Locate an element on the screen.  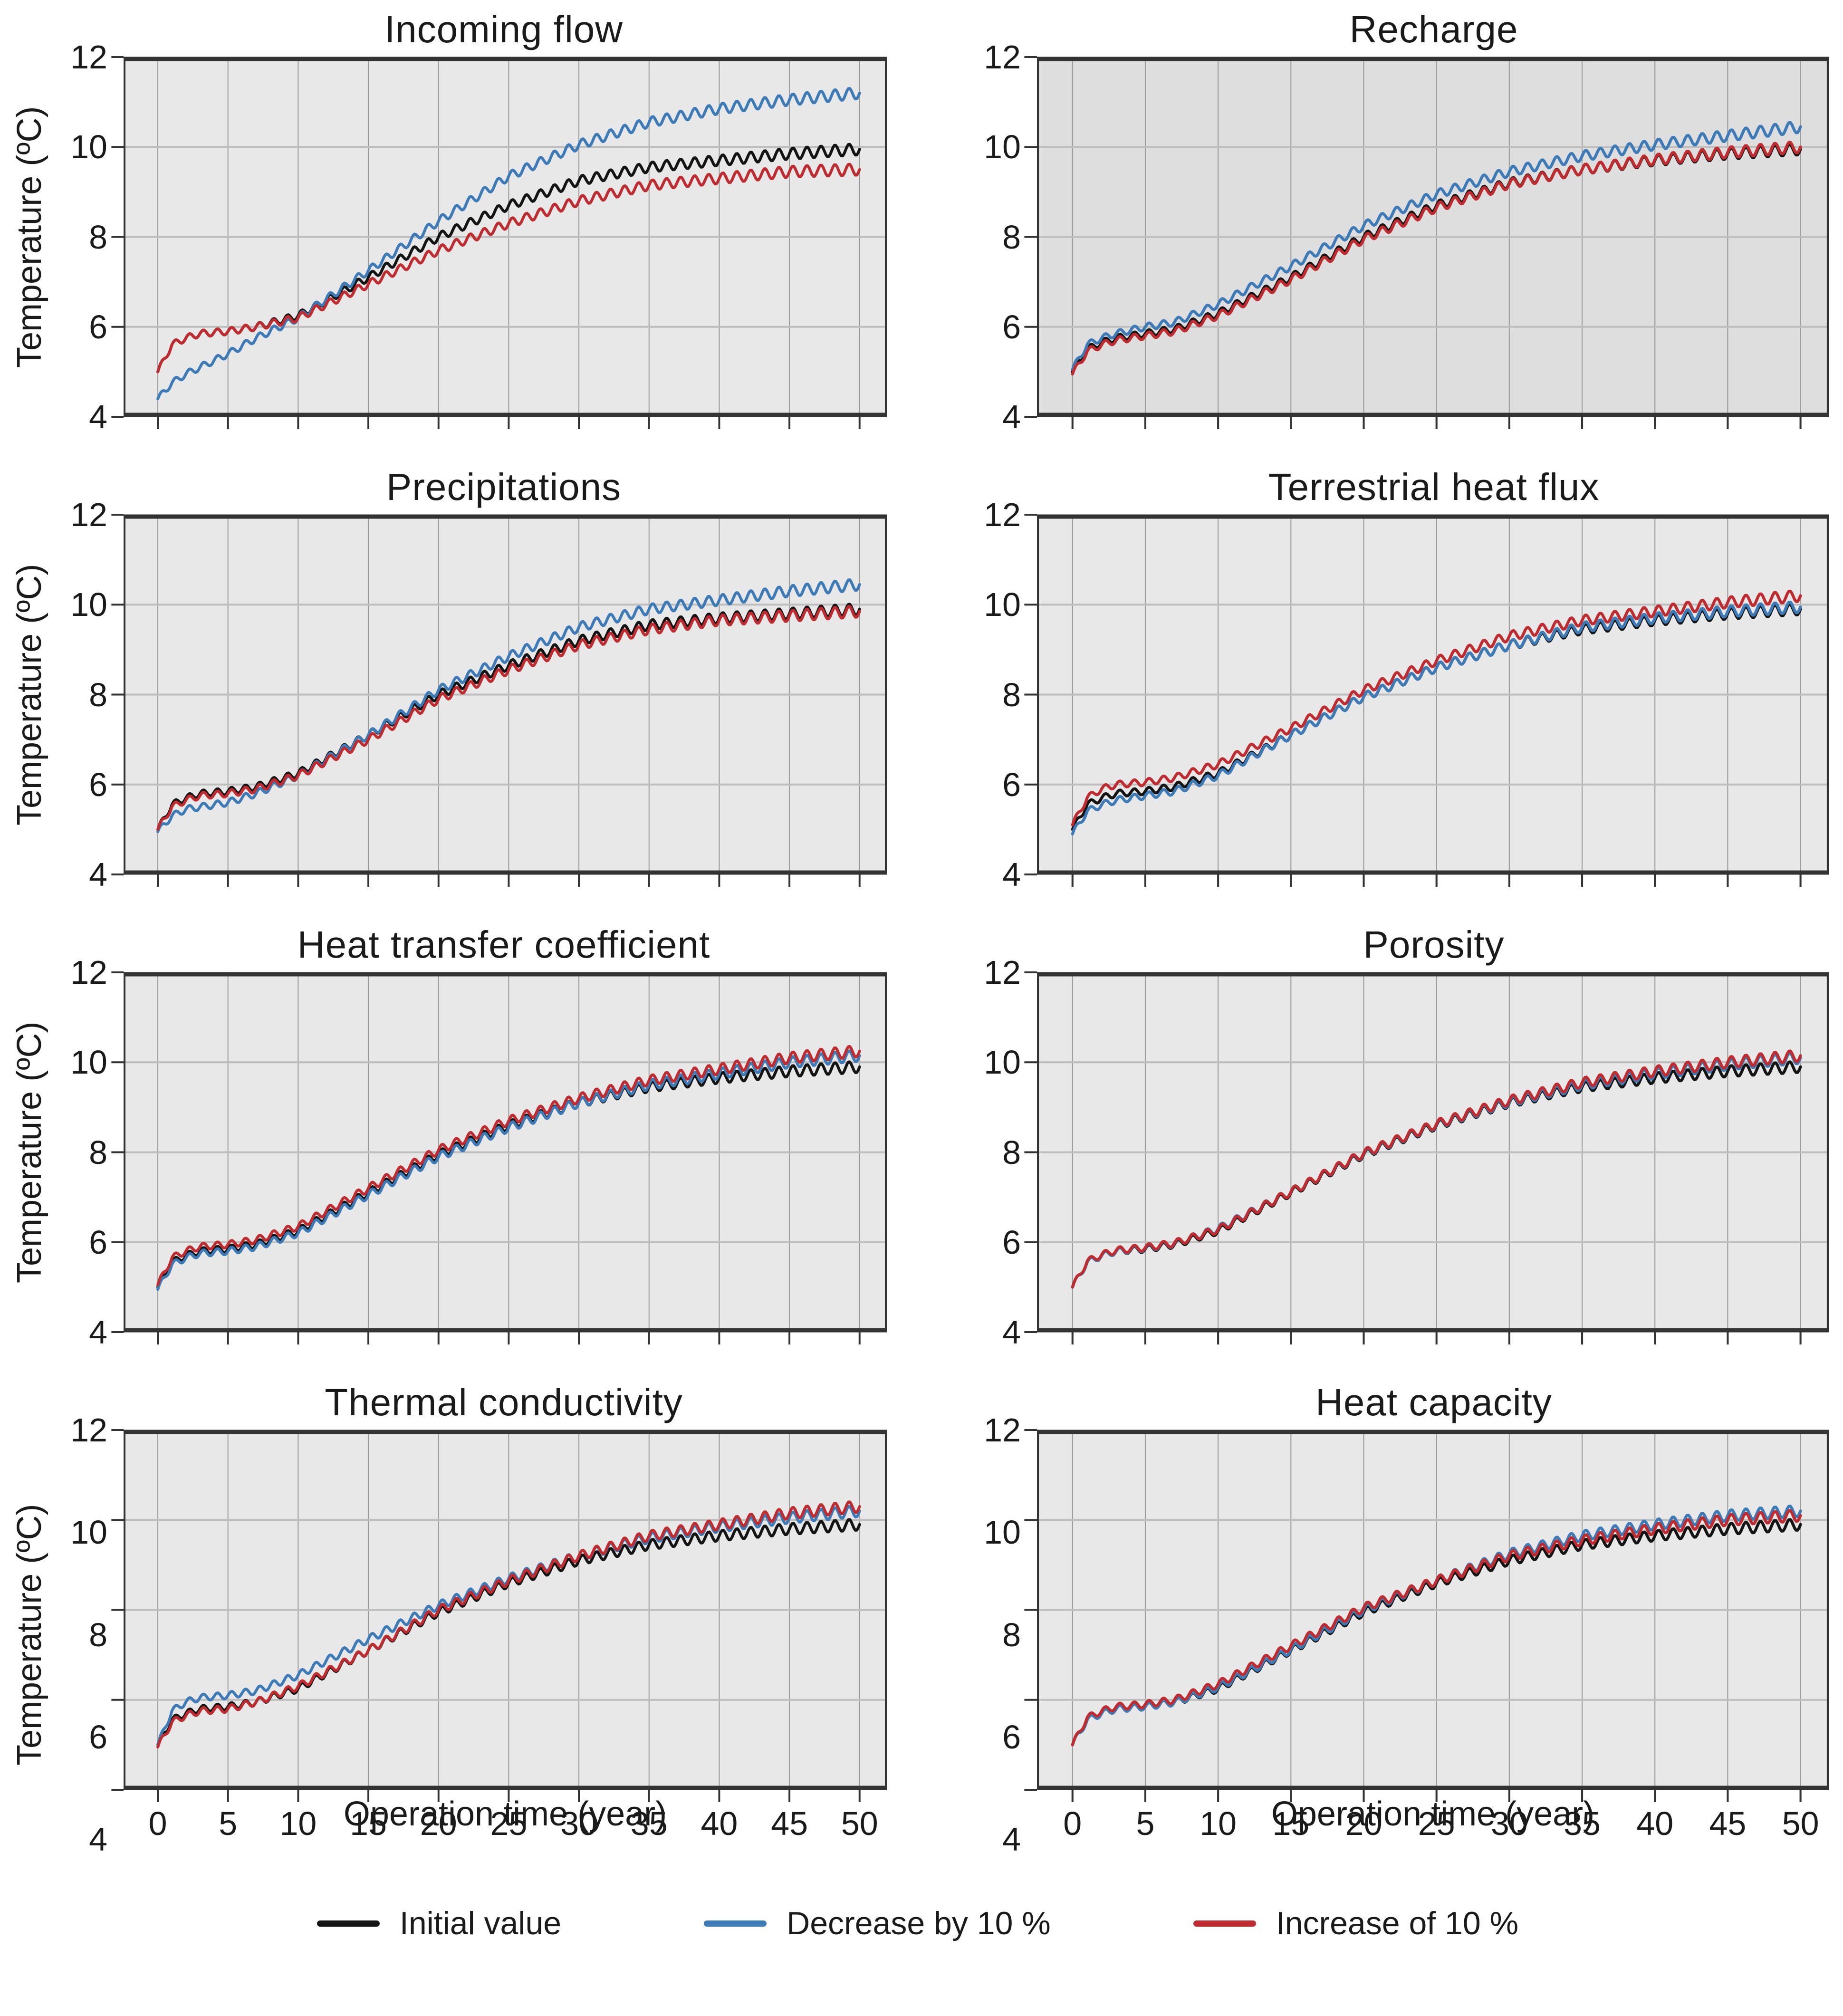
panel-terrestrial-heat-flux: Terrestrial heat flux 12 10 8 6 4 is located at coordinates (1389, 678).